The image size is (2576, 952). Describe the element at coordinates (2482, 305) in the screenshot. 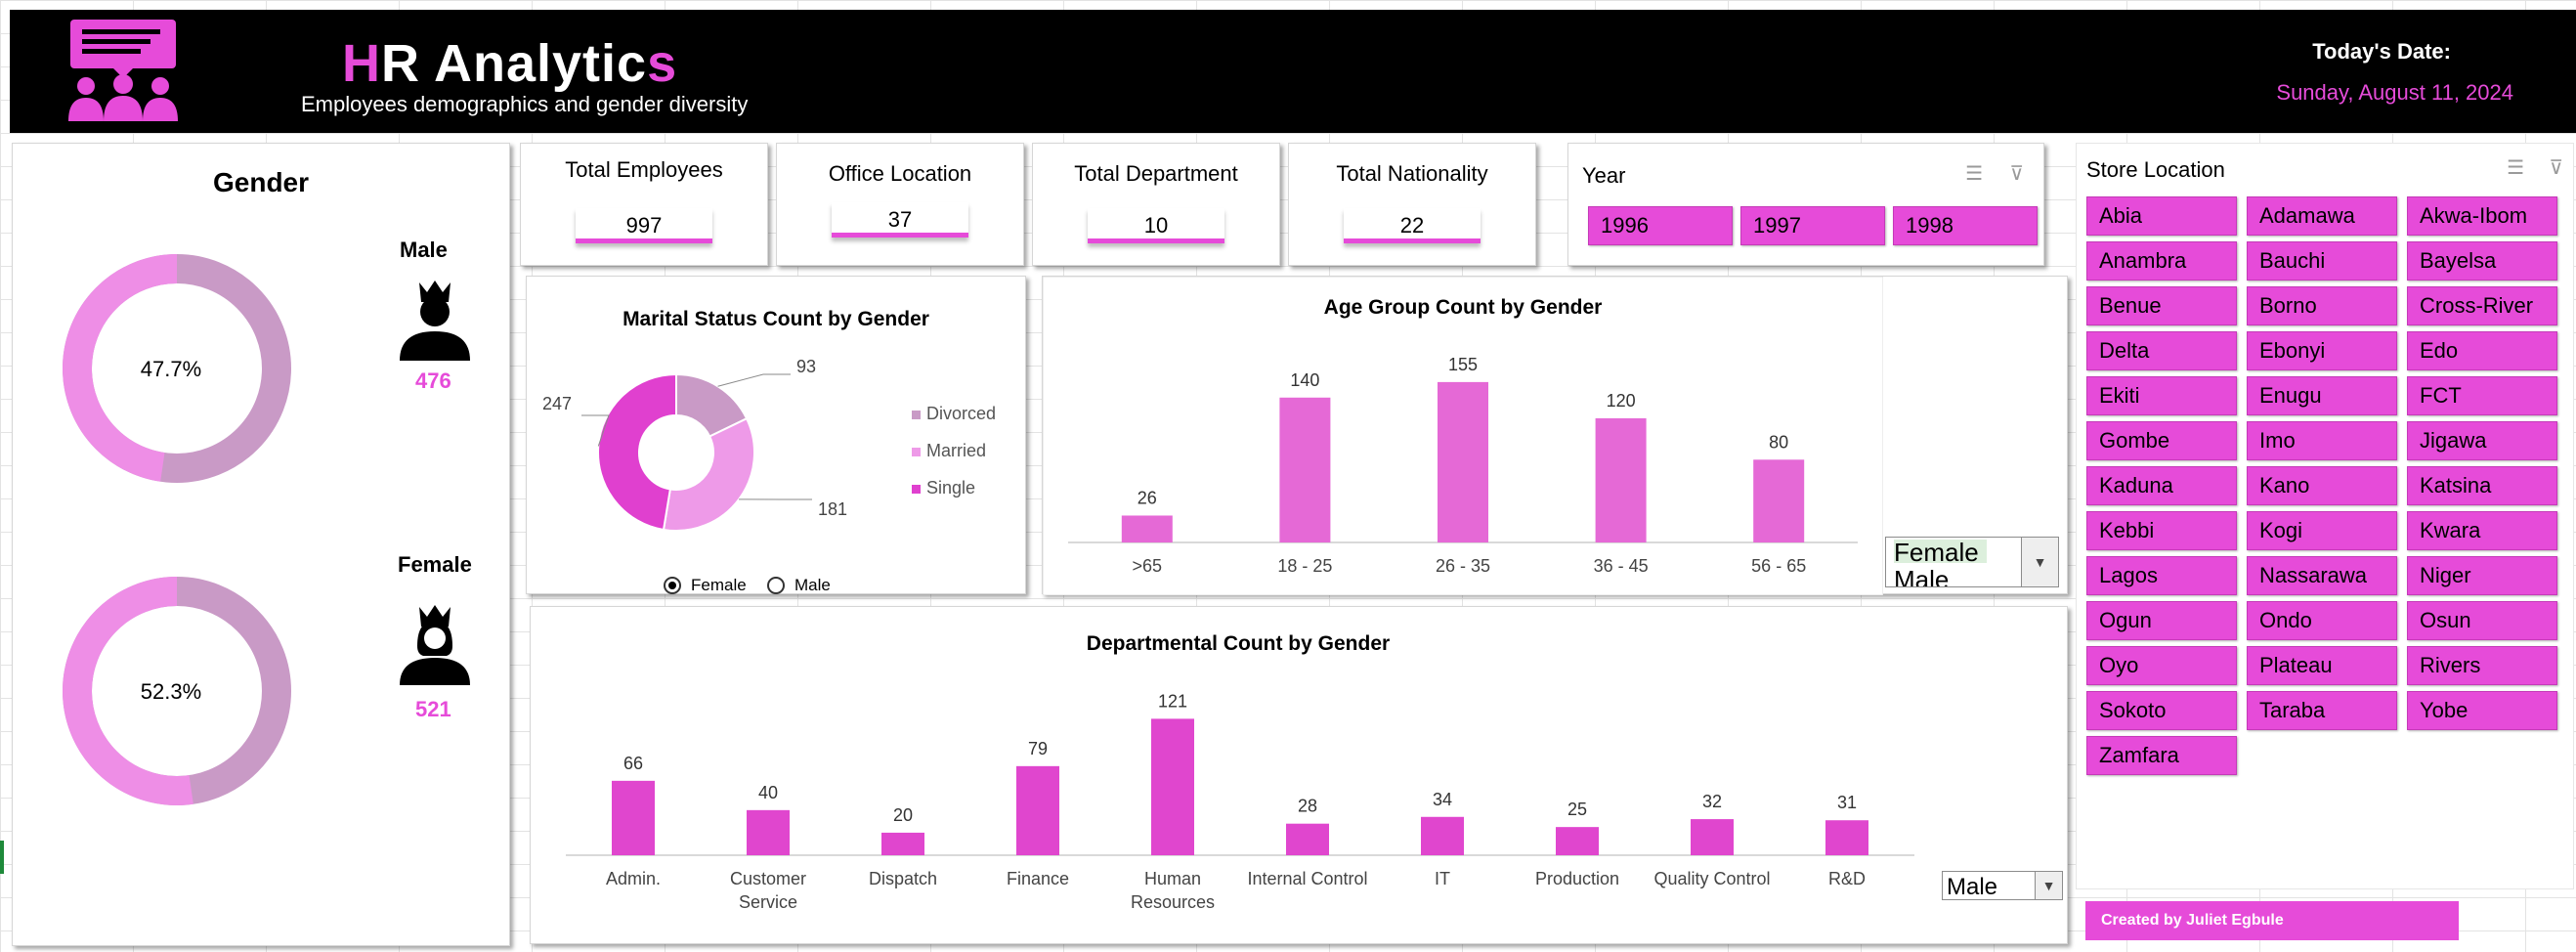

I see `store-location-item: Cross-River` at that location.